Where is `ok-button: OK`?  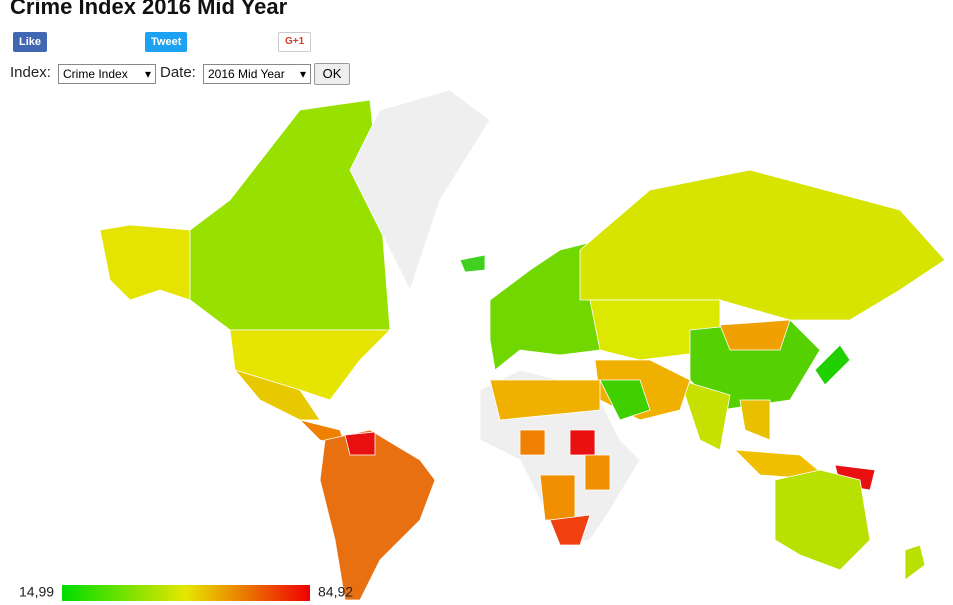 ok-button: OK is located at coordinates (332, 74).